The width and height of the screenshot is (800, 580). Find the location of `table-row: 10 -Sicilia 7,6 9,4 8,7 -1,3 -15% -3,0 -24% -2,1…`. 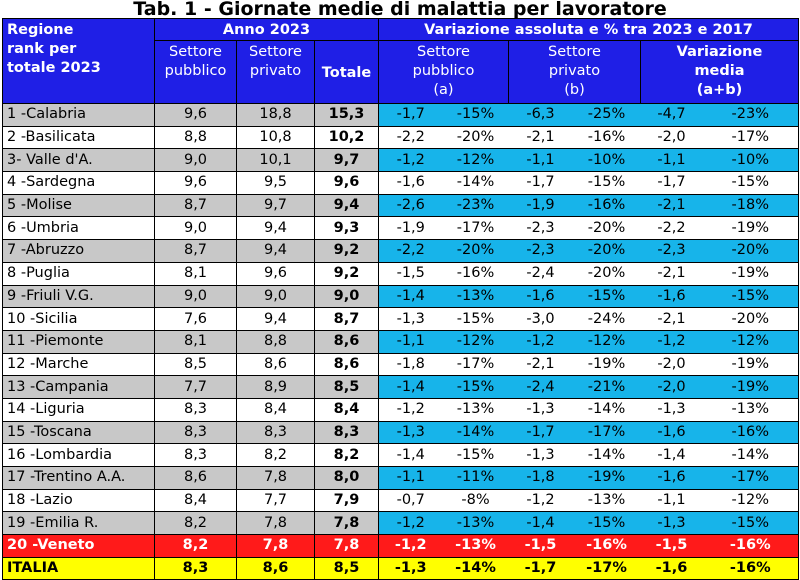

table-row: 10 -Sicilia 7,6 9,4 8,7 -1,3 -15% -3,0 -24% -2,1… is located at coordinates (400, 319).